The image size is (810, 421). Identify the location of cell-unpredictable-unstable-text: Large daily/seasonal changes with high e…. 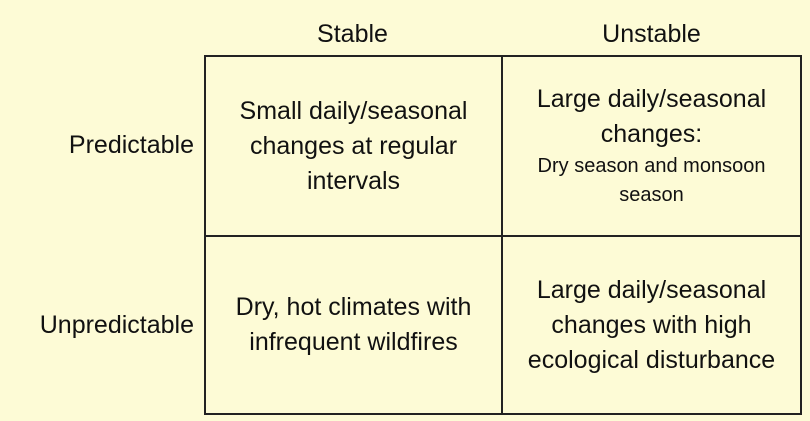
(651, 324).